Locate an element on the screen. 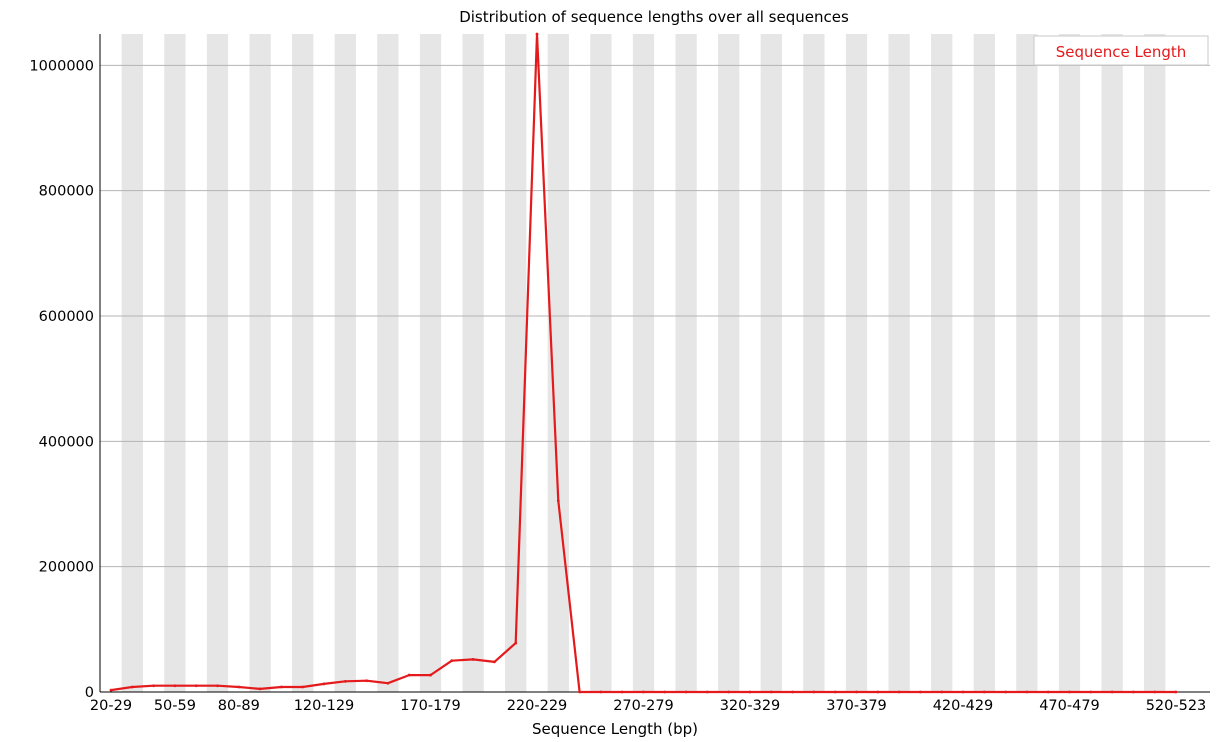 The image size is (1224, 742). x-tick-label: 420-429 is located at coordinates (963, 706).